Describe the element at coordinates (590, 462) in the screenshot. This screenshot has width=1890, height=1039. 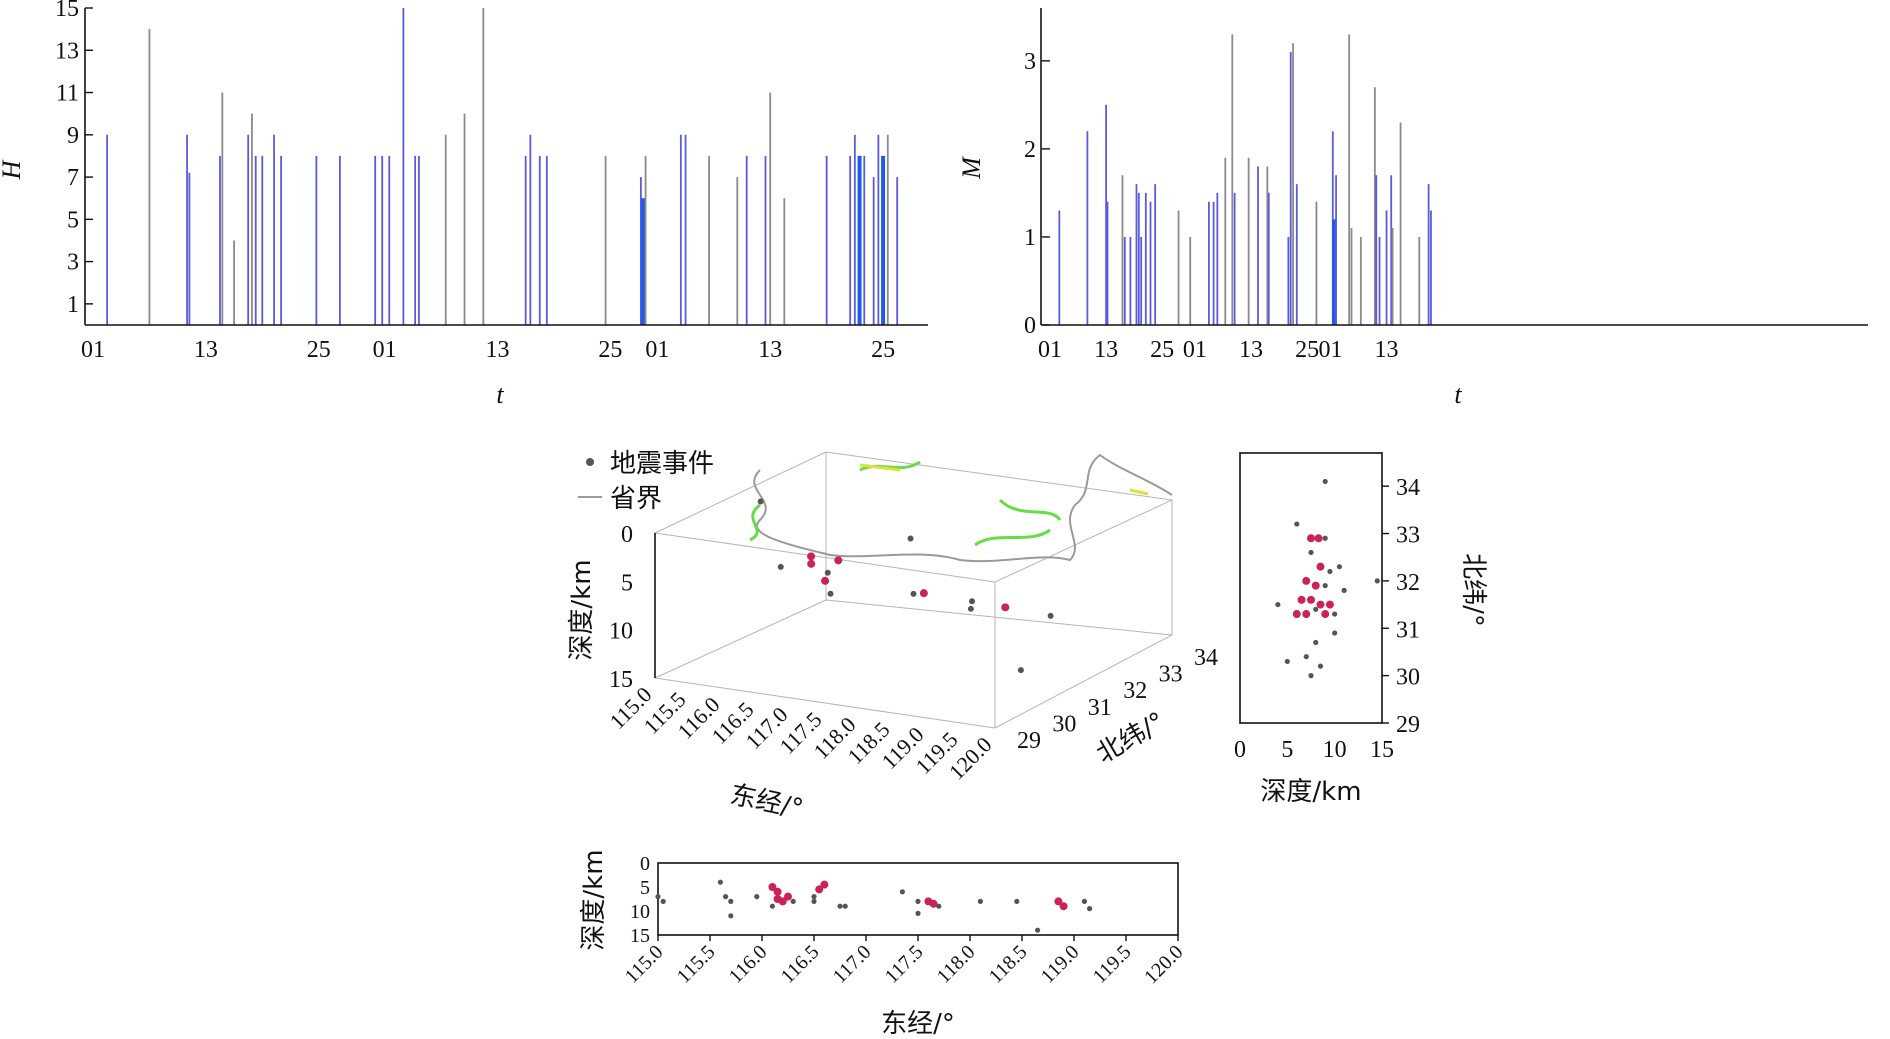
I see `legend-event-marker` at that location.